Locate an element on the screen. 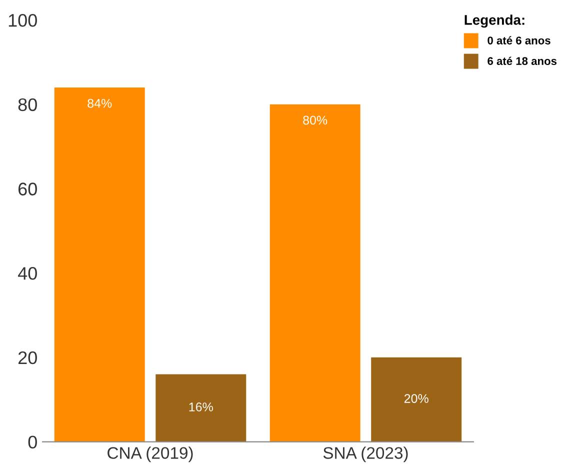 The height and width of the screenshot is (466, 567). y-tick-label: 60 is located at coordinates (27, 189).